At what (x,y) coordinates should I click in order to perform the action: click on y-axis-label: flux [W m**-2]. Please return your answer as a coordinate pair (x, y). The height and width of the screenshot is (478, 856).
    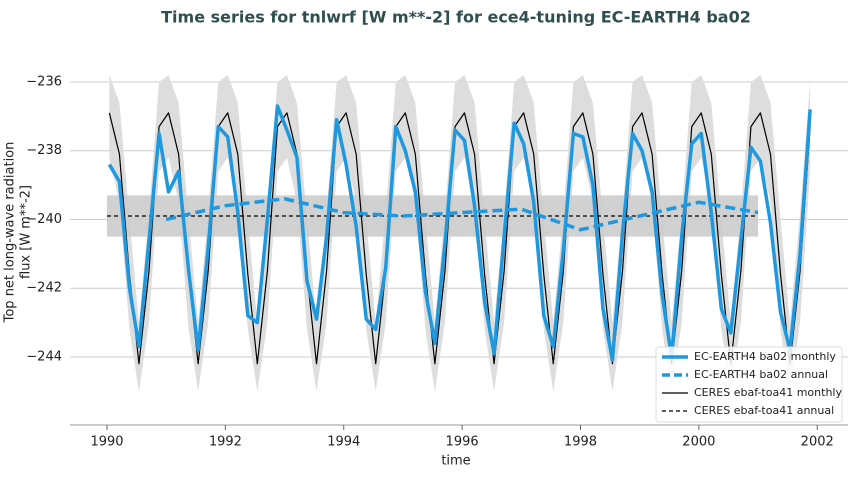
    Looking at the image, I should click on (26, 232).